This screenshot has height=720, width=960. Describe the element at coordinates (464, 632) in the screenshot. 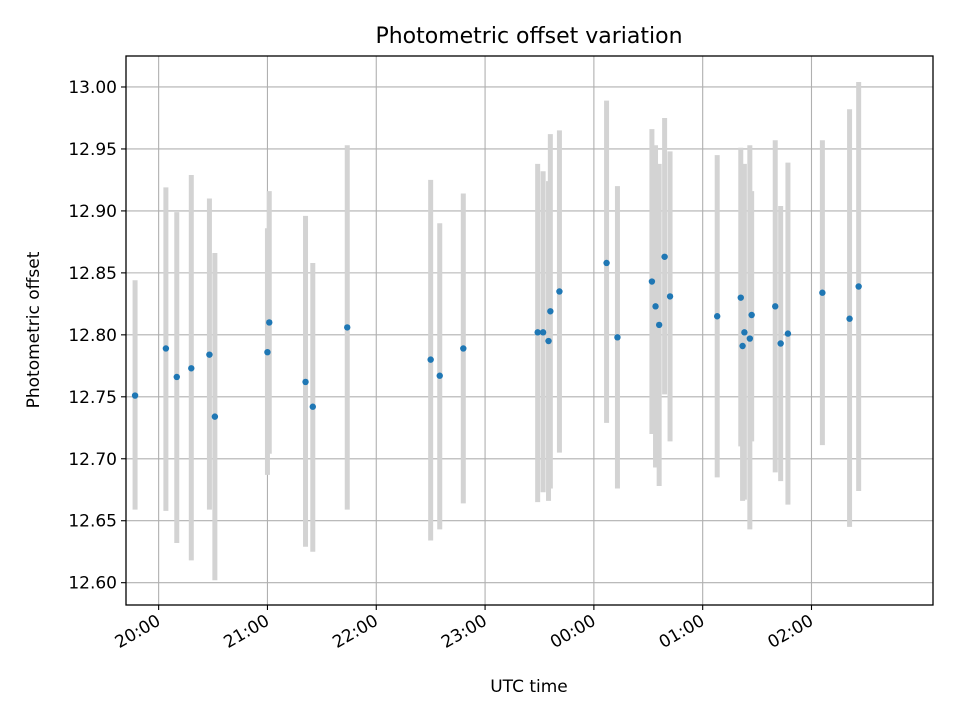

I see `x-tick-label: 23:00` at that location.